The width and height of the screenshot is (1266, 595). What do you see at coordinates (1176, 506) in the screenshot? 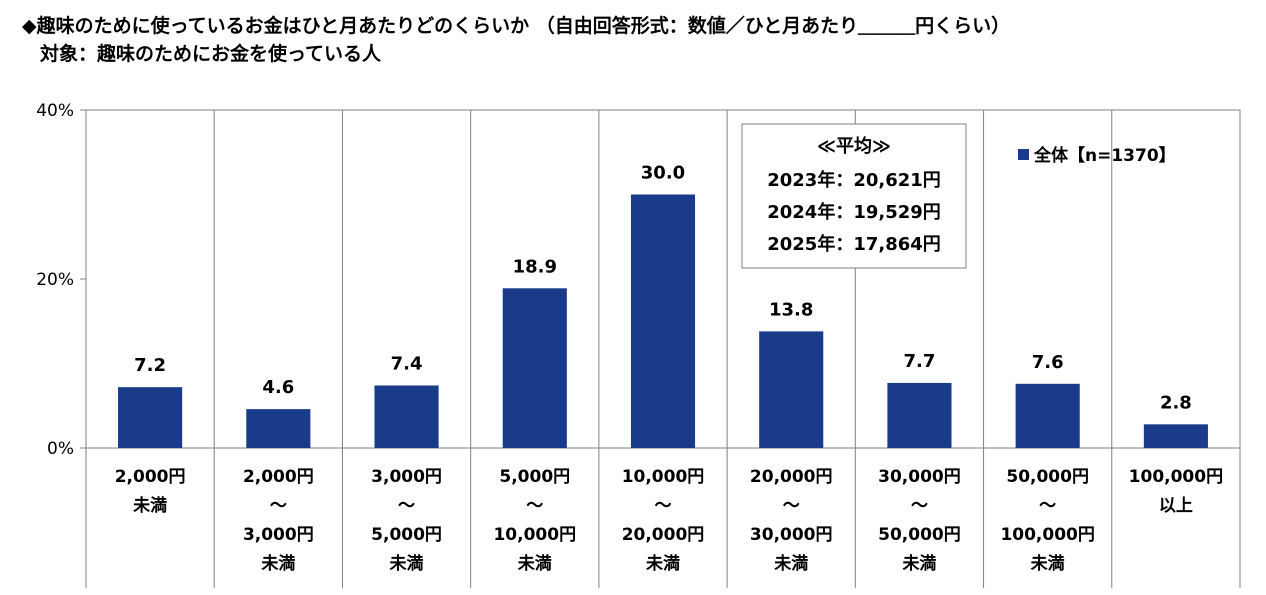
I see `x-tick-label: 以上` at bounding box center [1176, 506].